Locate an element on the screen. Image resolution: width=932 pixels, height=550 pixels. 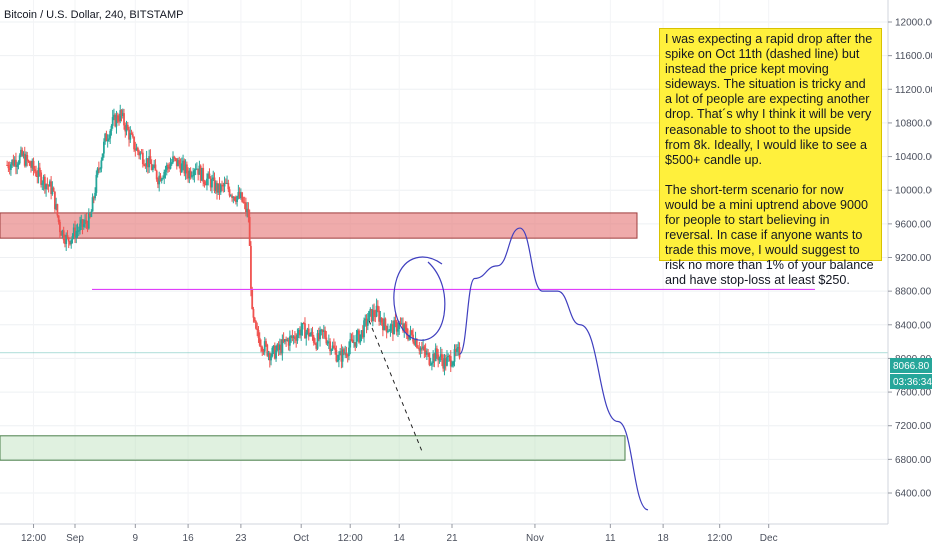
time-tick-label: 14 is located at coordinates (400, 538).